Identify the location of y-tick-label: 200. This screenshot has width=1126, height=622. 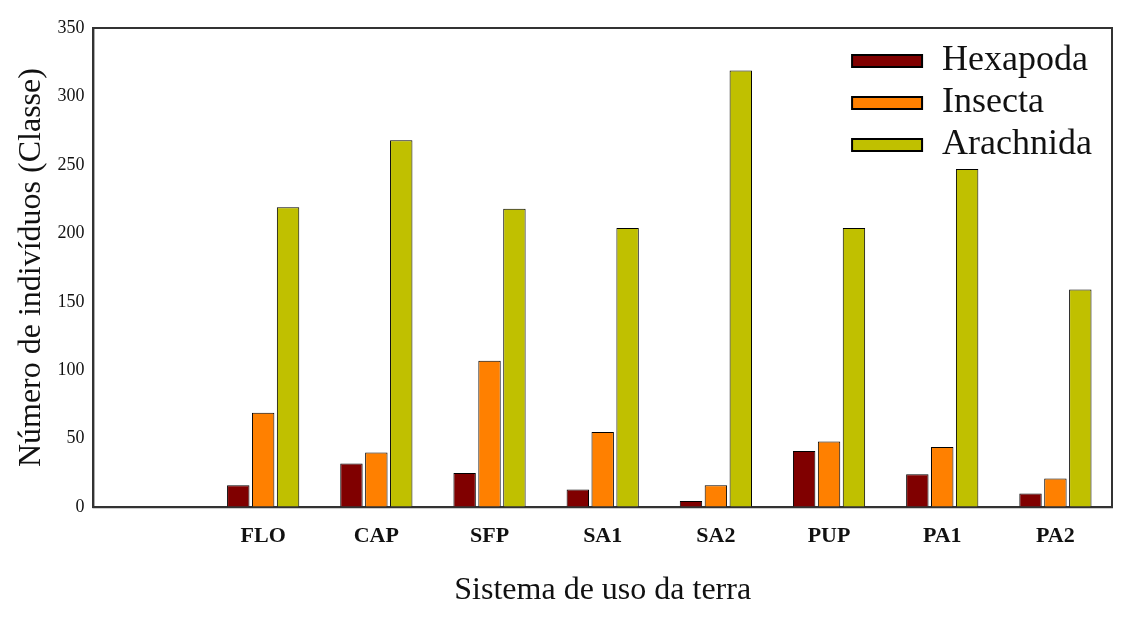
(71, 232).